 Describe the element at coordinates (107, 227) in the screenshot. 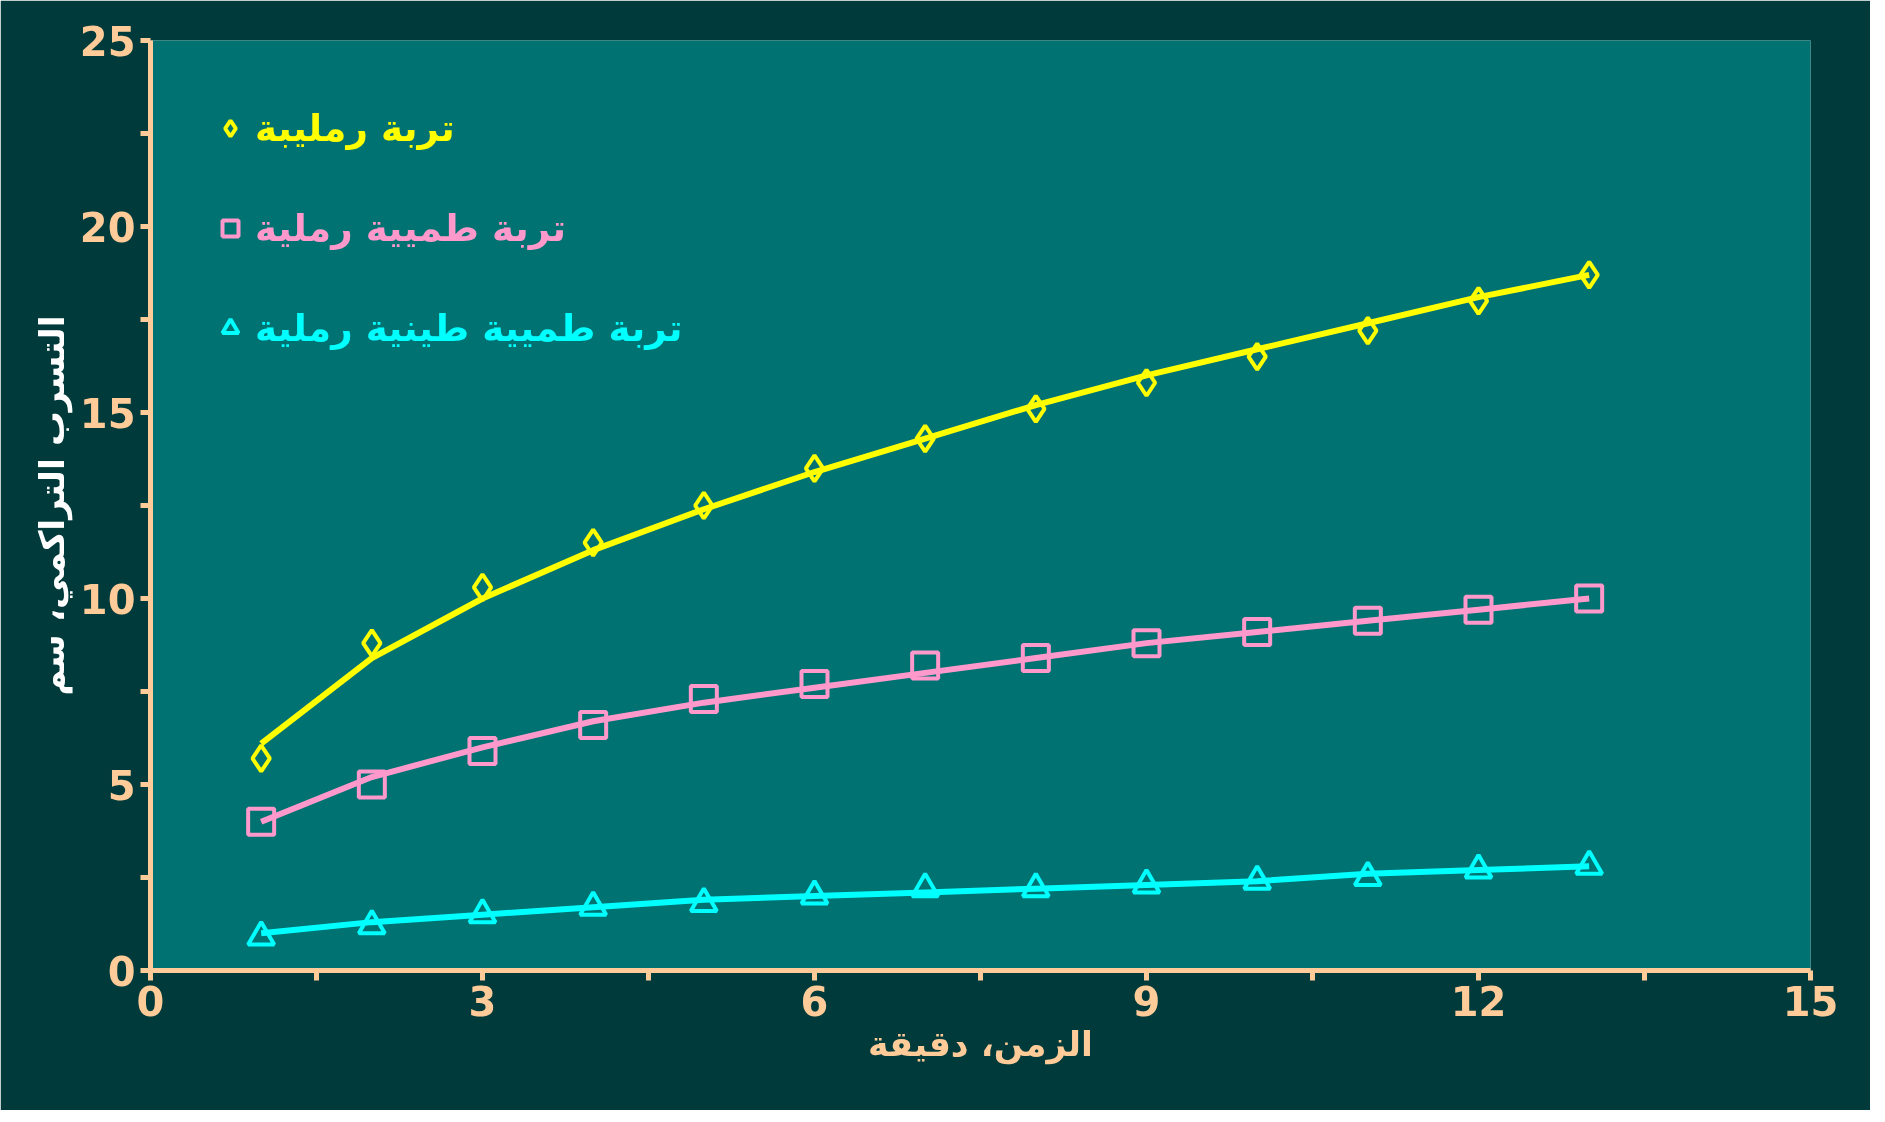

I see `y-tick-label: 20` at that location.